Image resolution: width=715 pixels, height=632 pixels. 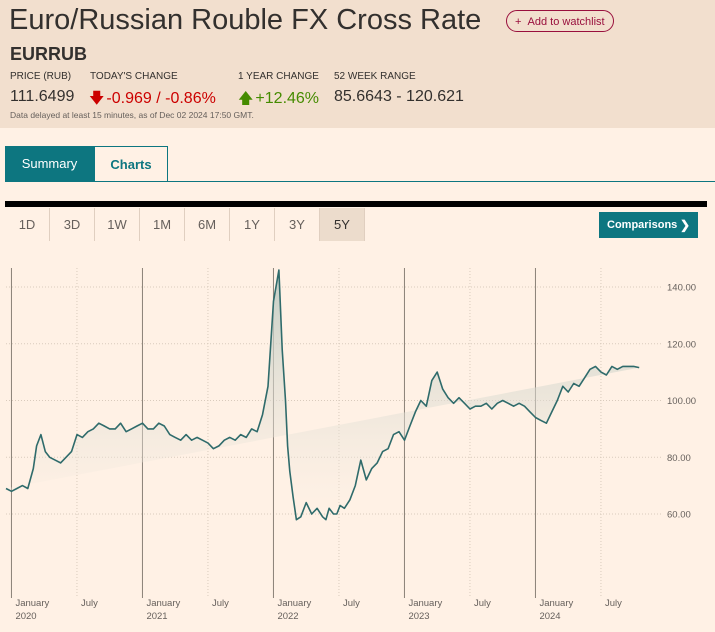 I want to click on price-value: 111.6499, so click(x=42, y=96).